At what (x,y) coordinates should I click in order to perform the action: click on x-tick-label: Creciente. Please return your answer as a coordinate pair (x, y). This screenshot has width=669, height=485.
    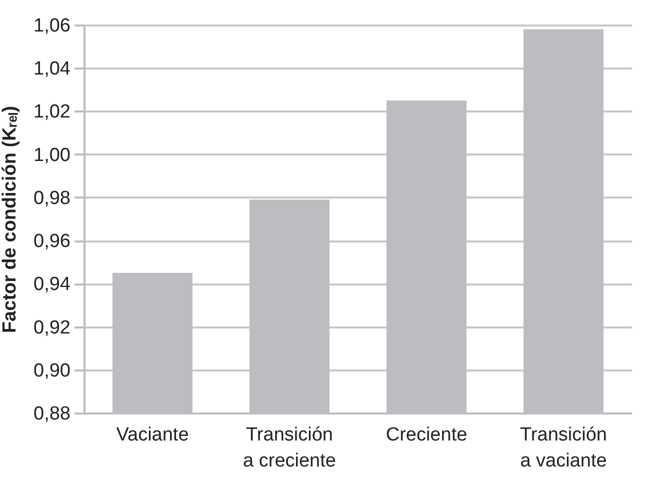
    Looking at the image, I should click on (427, 435).